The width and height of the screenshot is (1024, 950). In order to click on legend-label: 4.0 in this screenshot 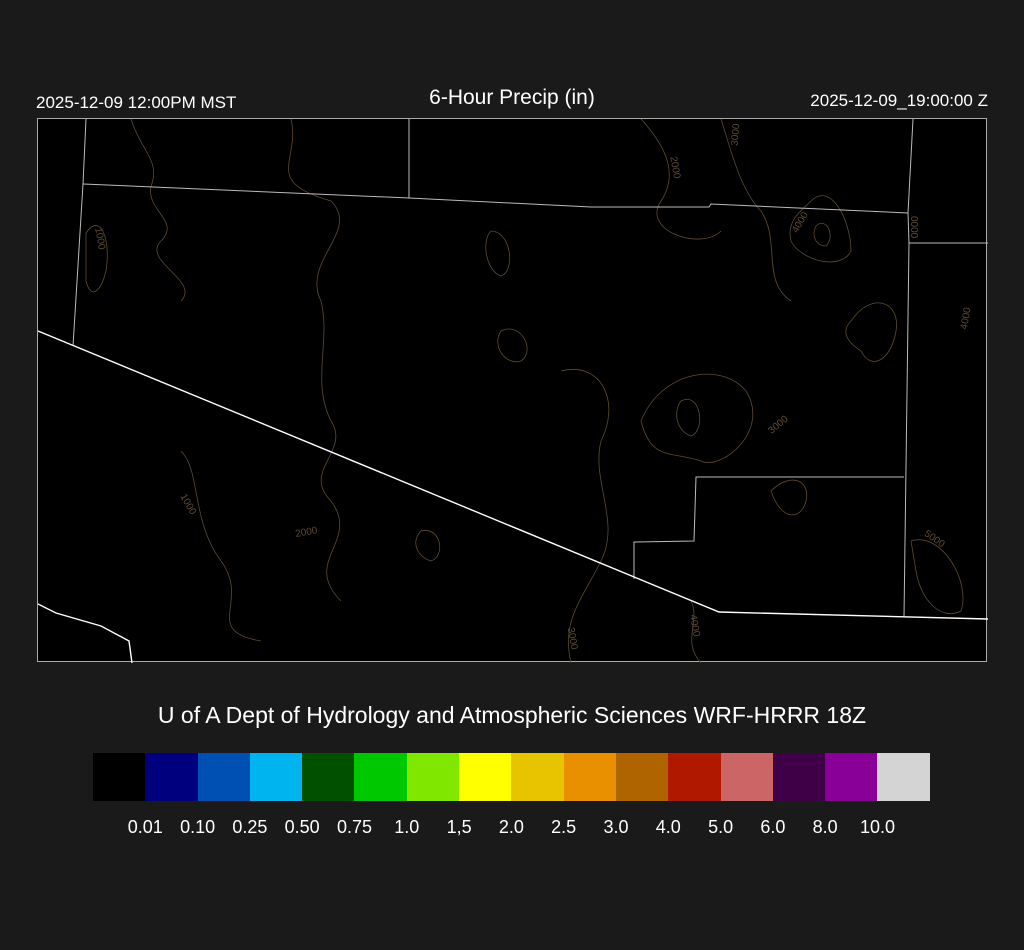, I will do `click(668, 827)`.